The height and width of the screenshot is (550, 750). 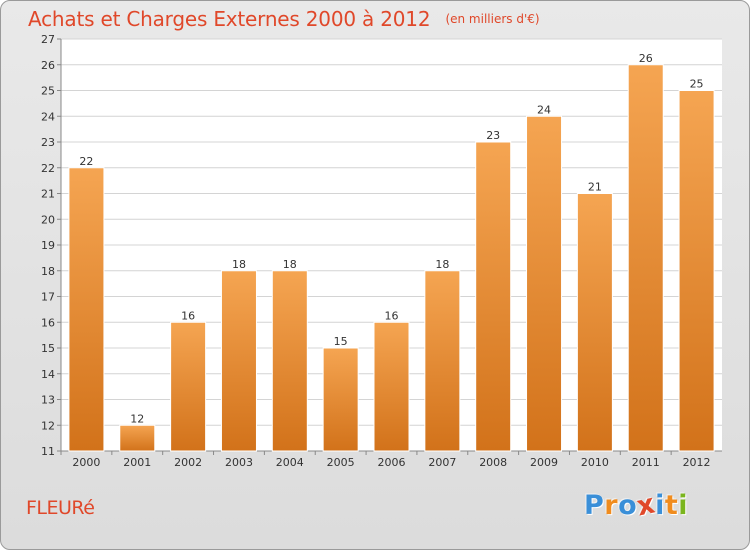 I want to click on y-tick-label: 15, so click(x=48, y=348).